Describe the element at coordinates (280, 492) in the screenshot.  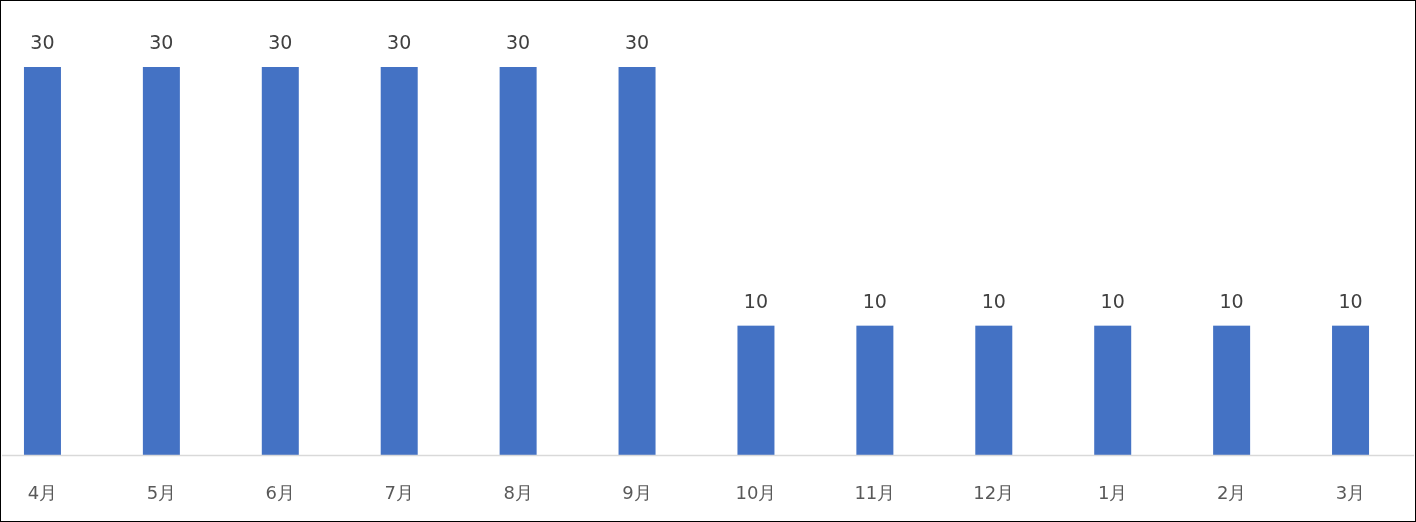
I see `x-tick-label: 6月` at that location.